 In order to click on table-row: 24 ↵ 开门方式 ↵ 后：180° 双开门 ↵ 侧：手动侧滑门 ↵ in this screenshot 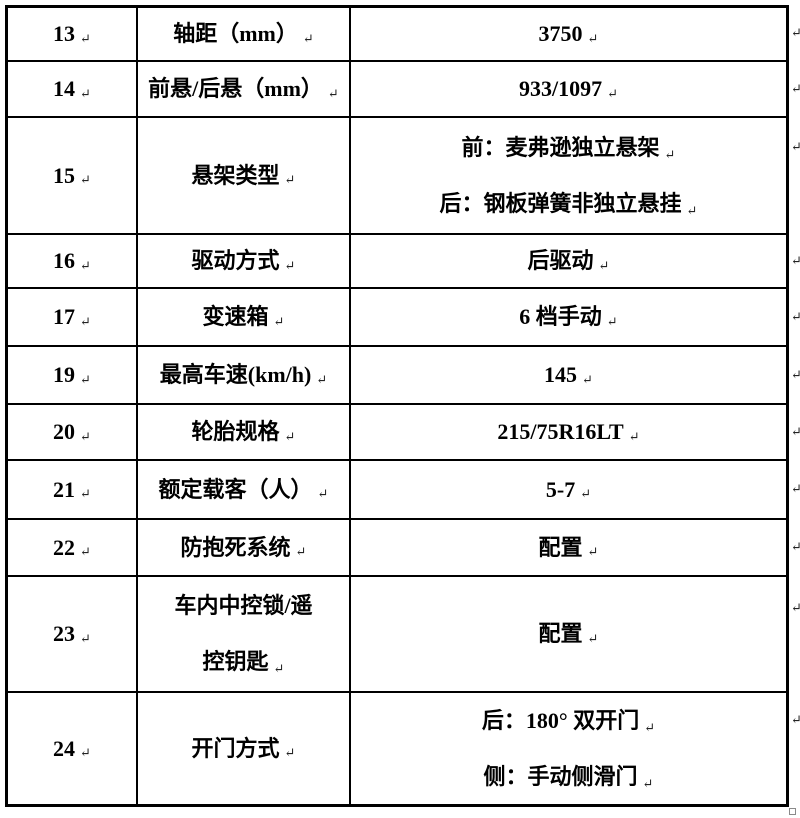, I will do `click(397, 748)`.